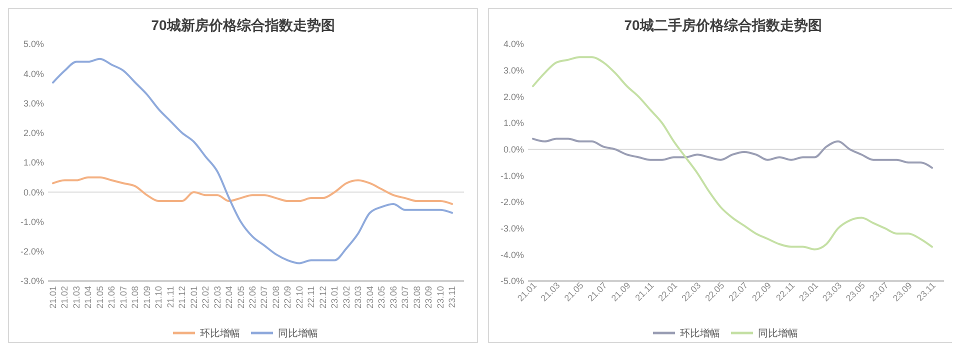 This screenshot has height=347, width=960. What do you see at coordinates (299, 297) in the screenshot?
I see `x-tick-label: 22.10` at bounding box center [299, 297].